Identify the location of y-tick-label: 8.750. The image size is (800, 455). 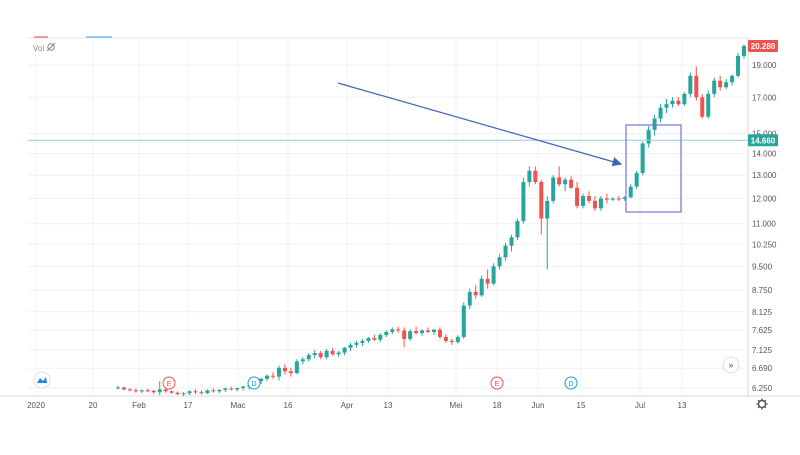
(762, 290).